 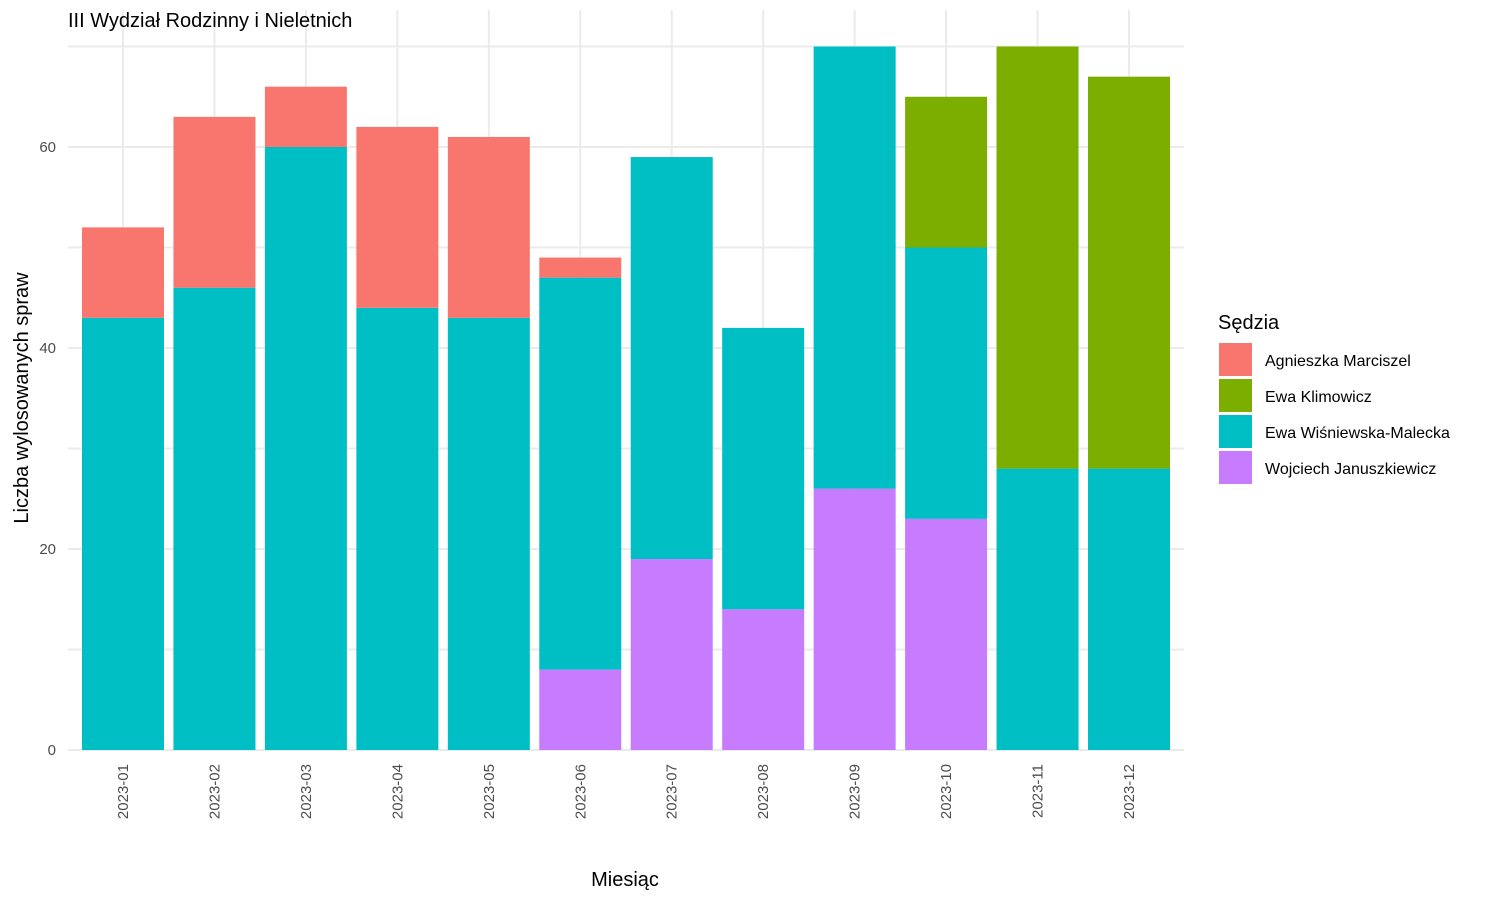 I want to click on chart-title: III Wydział Rodzinny i Nieletnich, so click(x=210, y=21).